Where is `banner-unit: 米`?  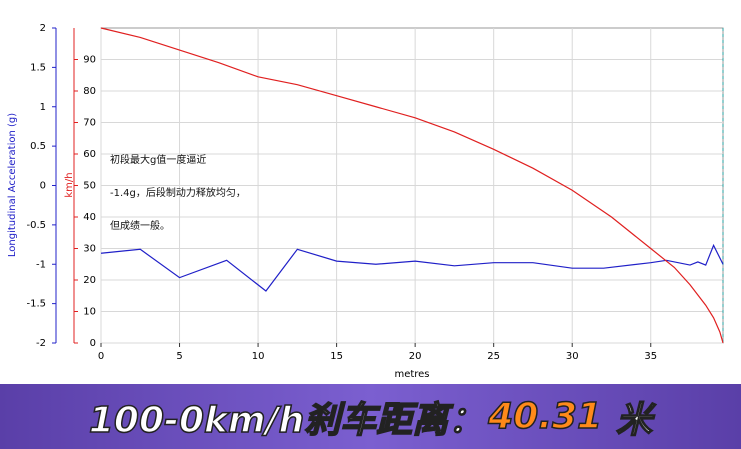 banner-unit: 米 is located at coordinates (634, 420).